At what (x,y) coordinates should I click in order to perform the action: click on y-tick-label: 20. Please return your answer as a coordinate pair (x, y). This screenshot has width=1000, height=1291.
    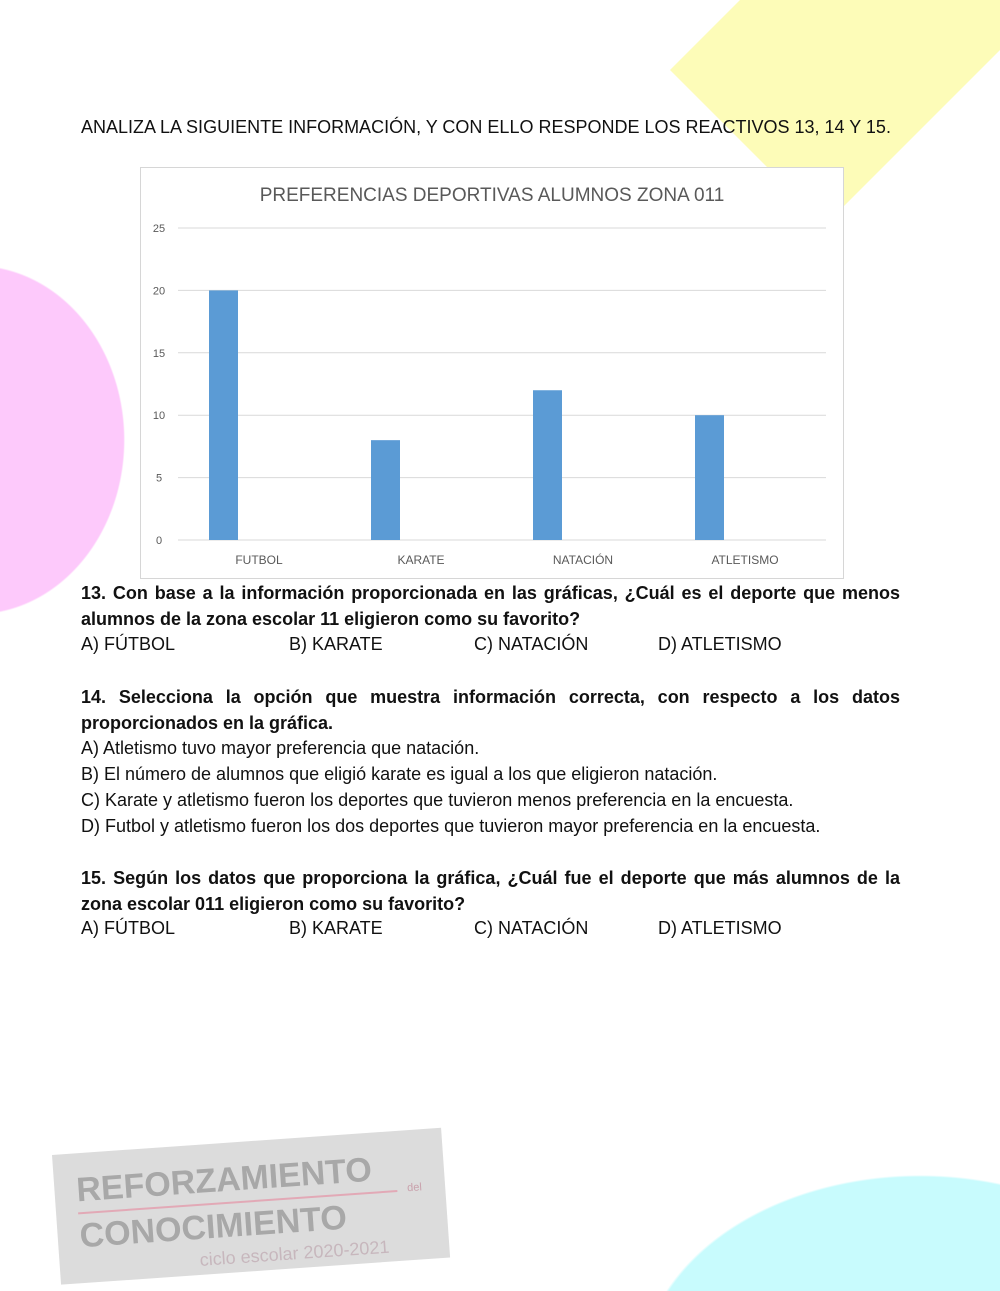
    Looking at the image, I should click on (159, 291).